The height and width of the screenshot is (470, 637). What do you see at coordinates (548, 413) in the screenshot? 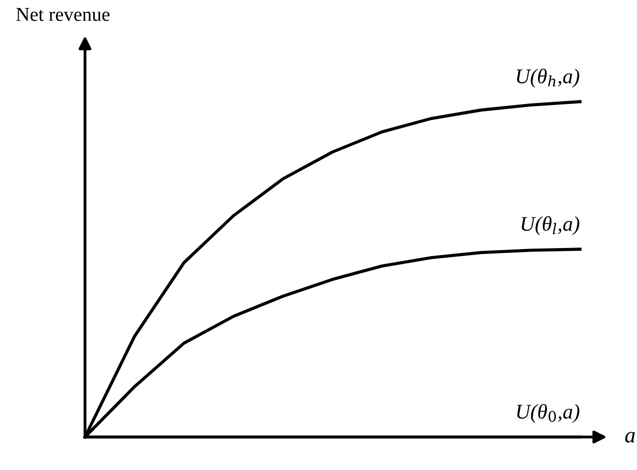
I see `series-label: U(θ$_{0}$,a)` at bounding box center [548, 413].